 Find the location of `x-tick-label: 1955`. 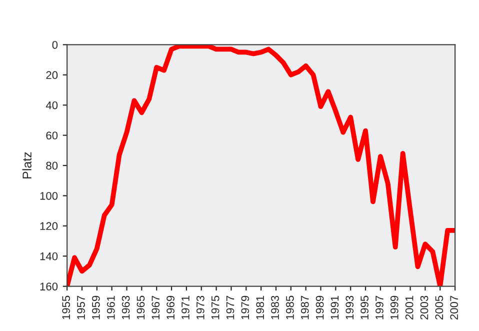

x-tick-label: 1955 is located at coordinates (66, 308).